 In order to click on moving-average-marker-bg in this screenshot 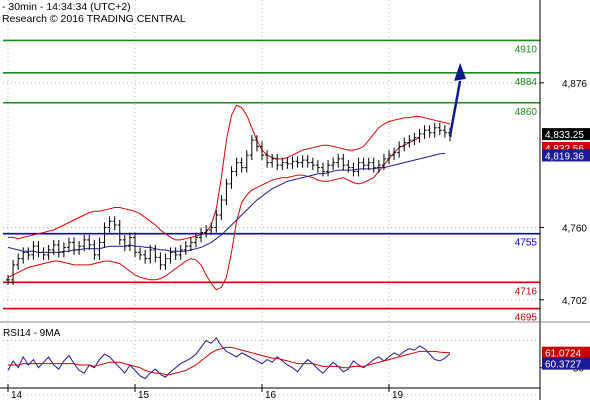, I will do `click(566, 155)`.